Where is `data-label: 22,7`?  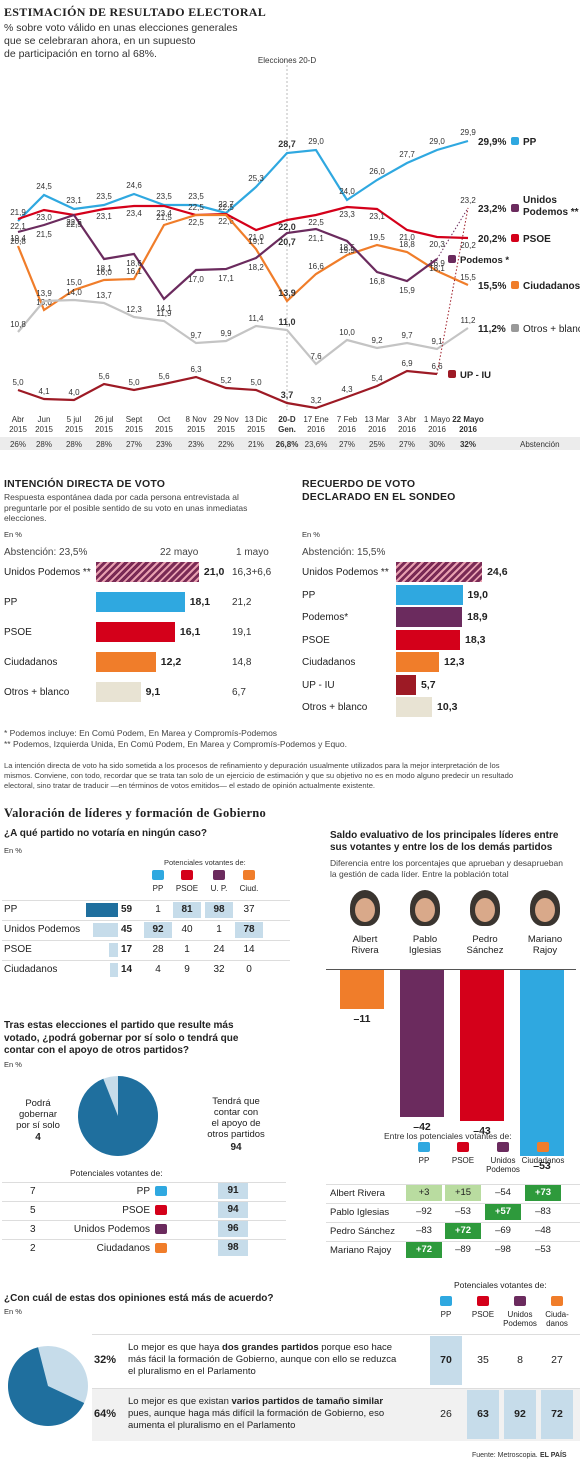 data-label: 22,7 is located at coordinates (226, 204).